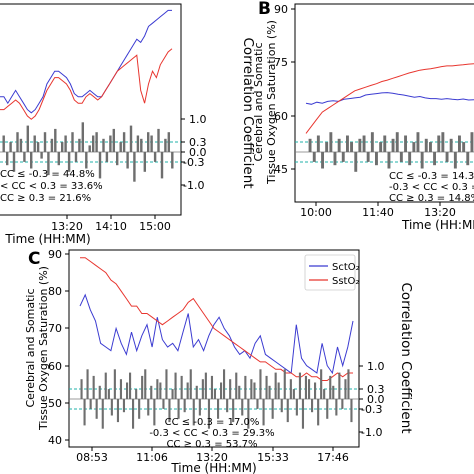 This screenshot has width=474, height=474. What do you see at coordinates (346, 267) in the screenshot?
I see `legend-label-scto2: SctO₂` at bounding box center [346, 267].